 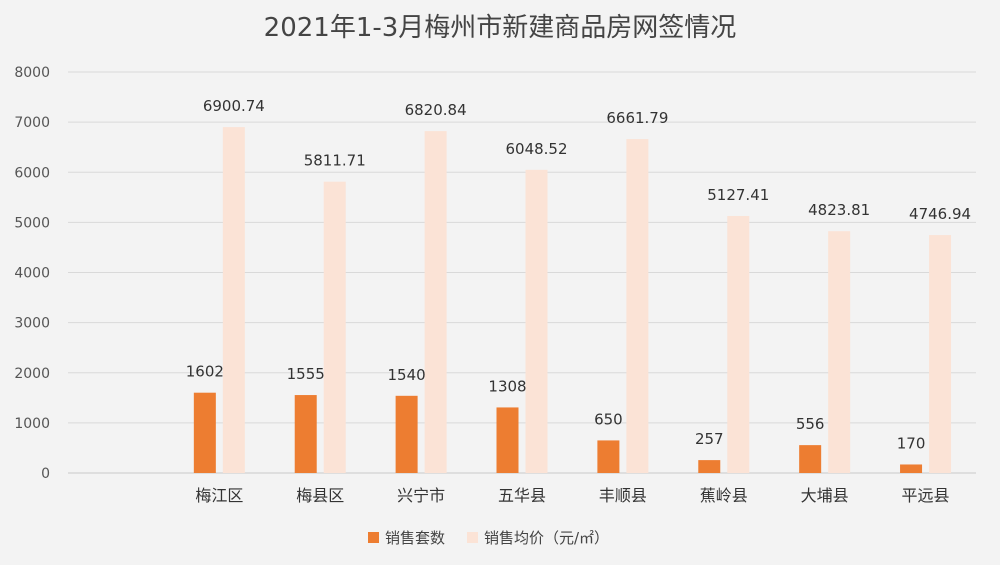 I want to click on y-tick-label: 4000, so click(x=32, y=274).